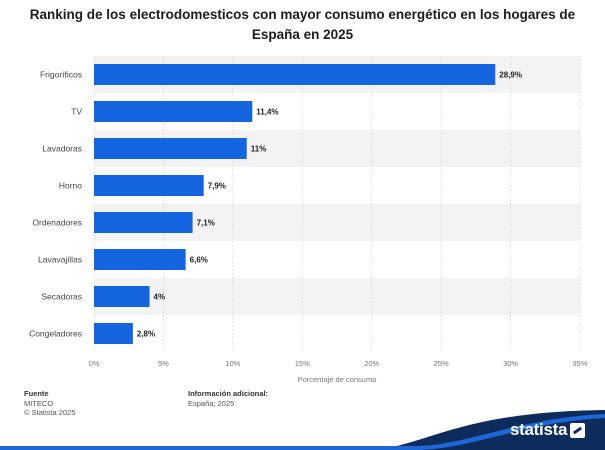 Image resolution: width=605 pixels, height=450 pixels. What do you see at coordinates (55, 334) in the screenshot?
I see `category-label: Congeladores` at bounding box center [55, 334].